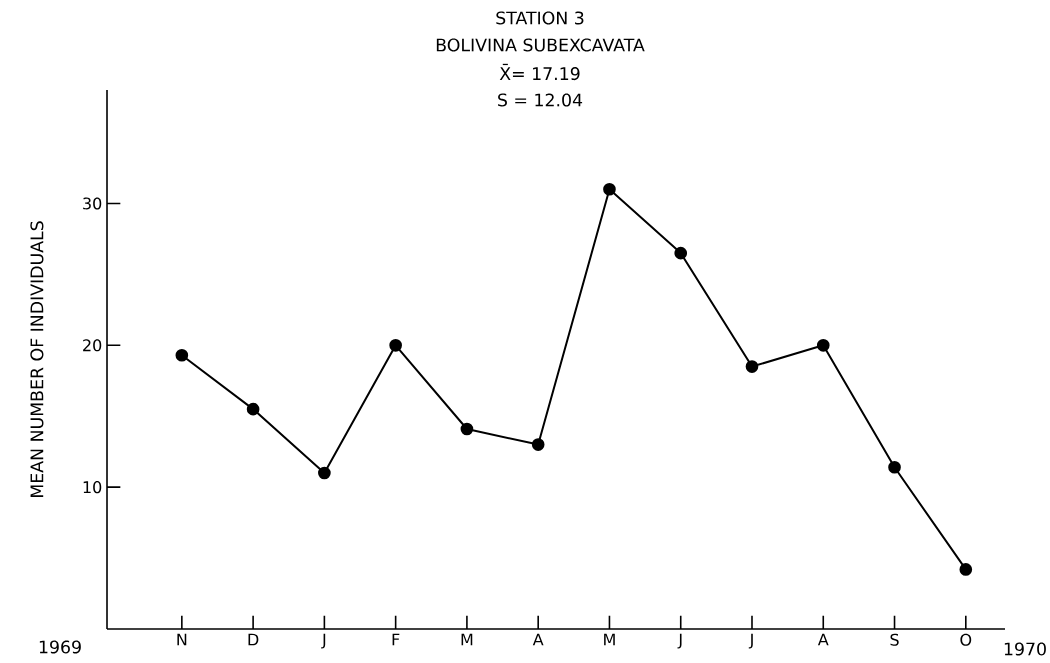 The width and height of the screenshot is (1050, 663). I want to click on text: 1969, so click(60, 647).